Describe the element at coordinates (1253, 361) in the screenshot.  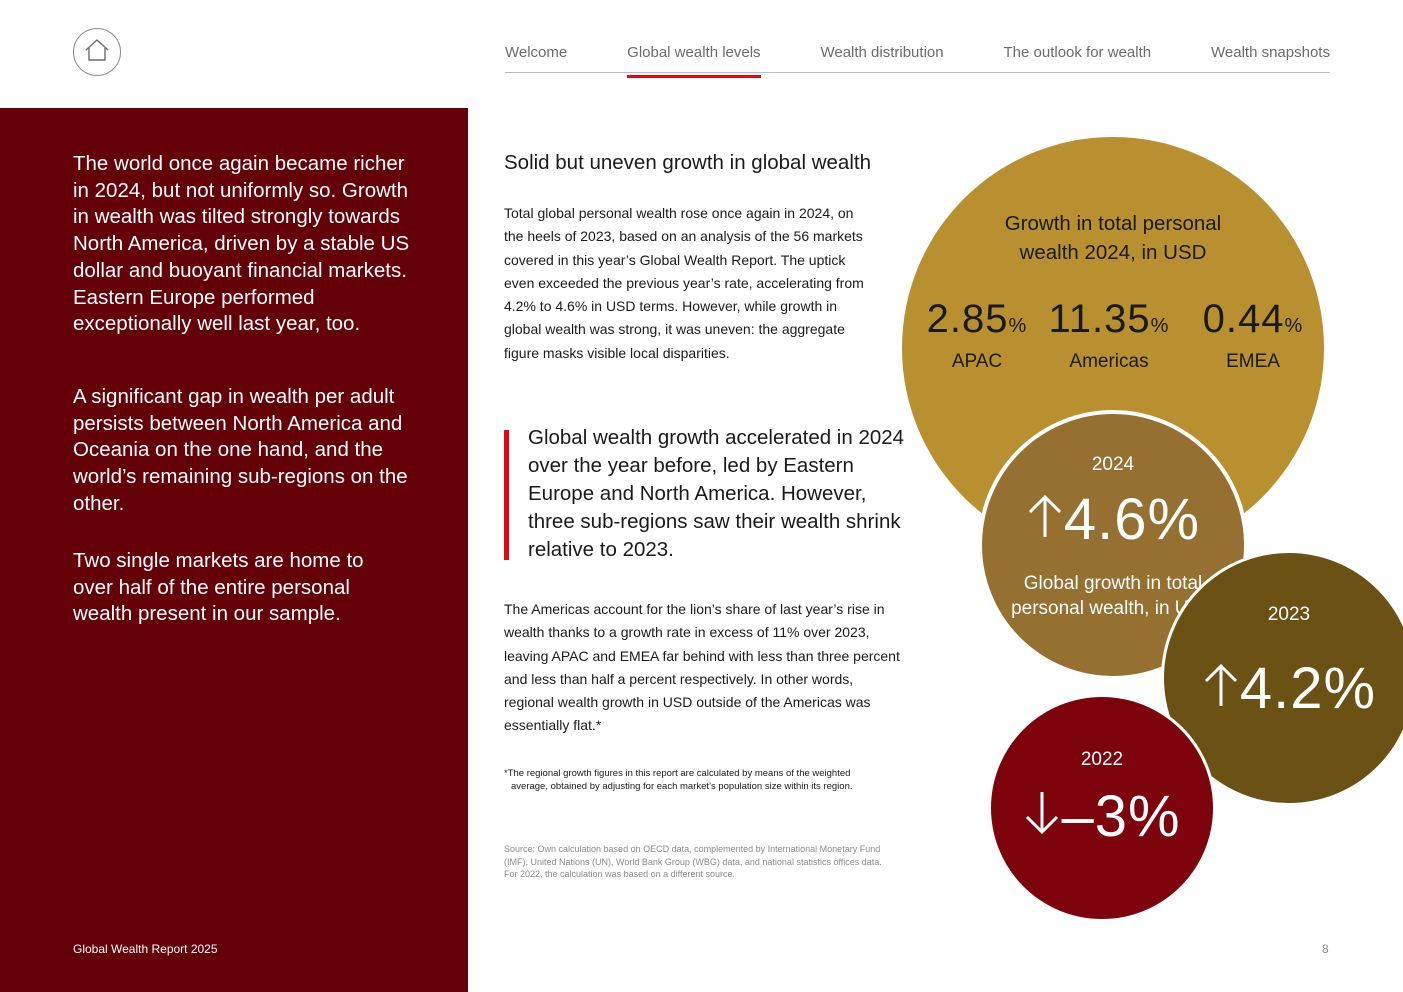
I see `stat-emea-label: EMEA` at that location.